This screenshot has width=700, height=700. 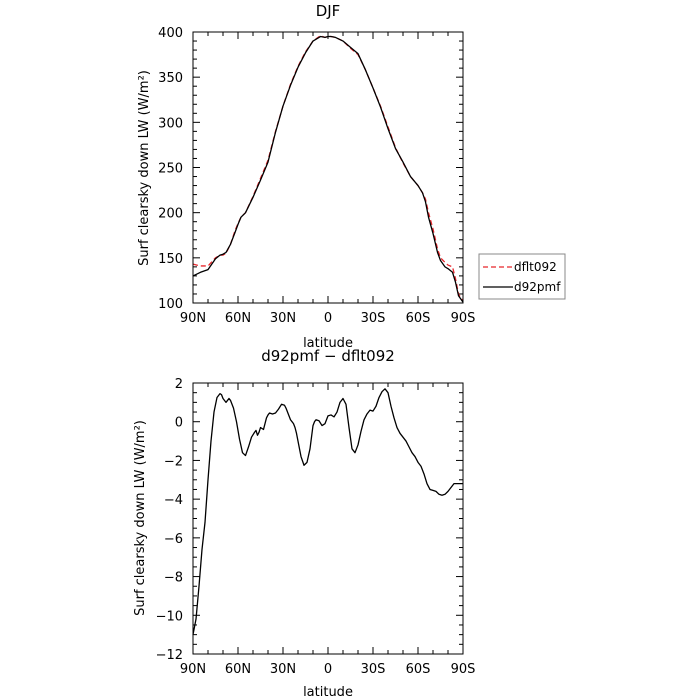 What do you see at coordinates (170, 78) in the screenshot?
I see `top-y-tick-label: 350` at bounding box center [170, 78].